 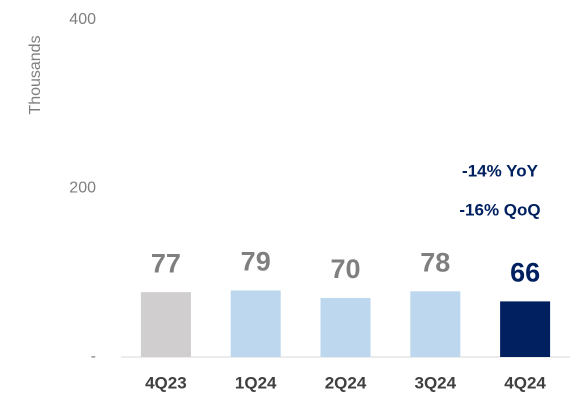 What do you see at coordinates (525, 382) in the screenshot?
I see `x-tick-label: 4Q24` at bounding box center [525, 382].